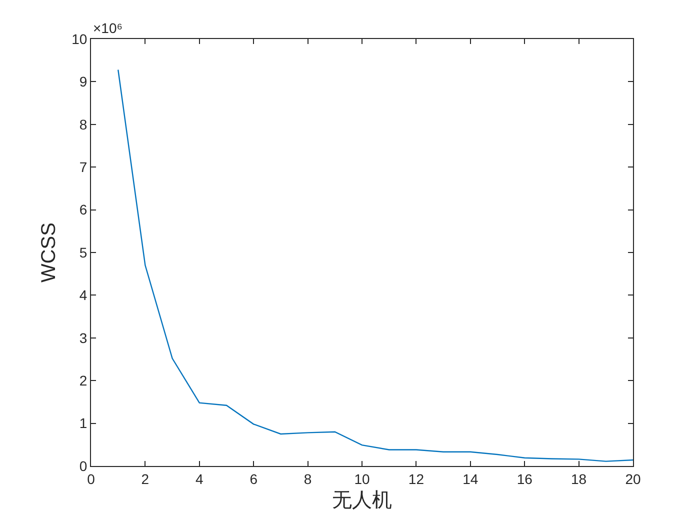 The width and height of the screenshot is (700, 525). I want to click on y-axis-title: WCSS, so click(49, 252).